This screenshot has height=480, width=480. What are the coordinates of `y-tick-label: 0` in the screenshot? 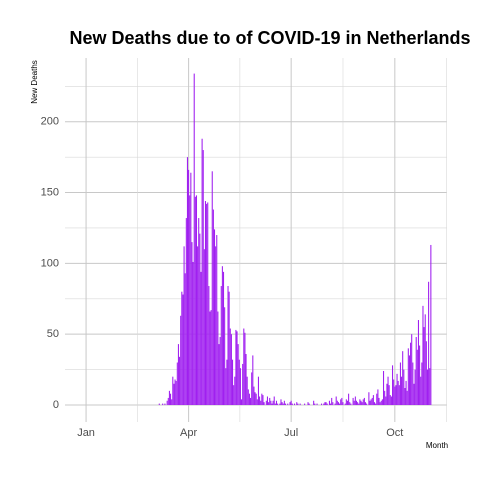 It's located at (56, 405).